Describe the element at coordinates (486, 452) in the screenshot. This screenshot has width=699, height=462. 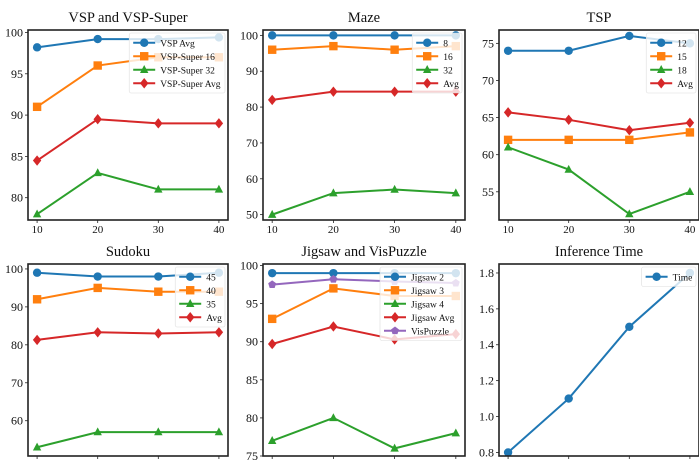
I see `y-tick-label: 0.8` at that location.